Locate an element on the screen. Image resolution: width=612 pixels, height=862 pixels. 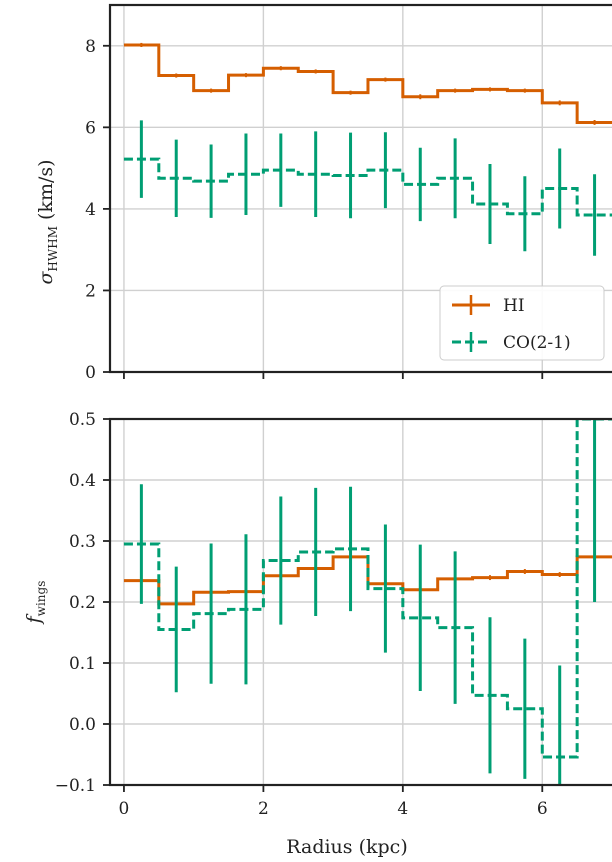
legend-item-hi: HI is located at coordinates (488, 305).